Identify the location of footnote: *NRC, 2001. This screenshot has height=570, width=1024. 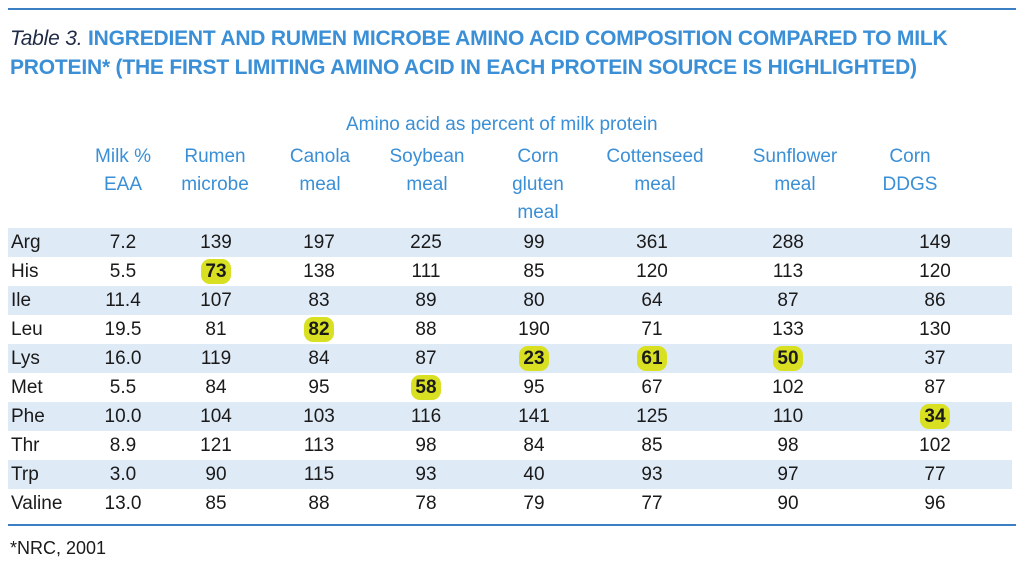
(58, 548).